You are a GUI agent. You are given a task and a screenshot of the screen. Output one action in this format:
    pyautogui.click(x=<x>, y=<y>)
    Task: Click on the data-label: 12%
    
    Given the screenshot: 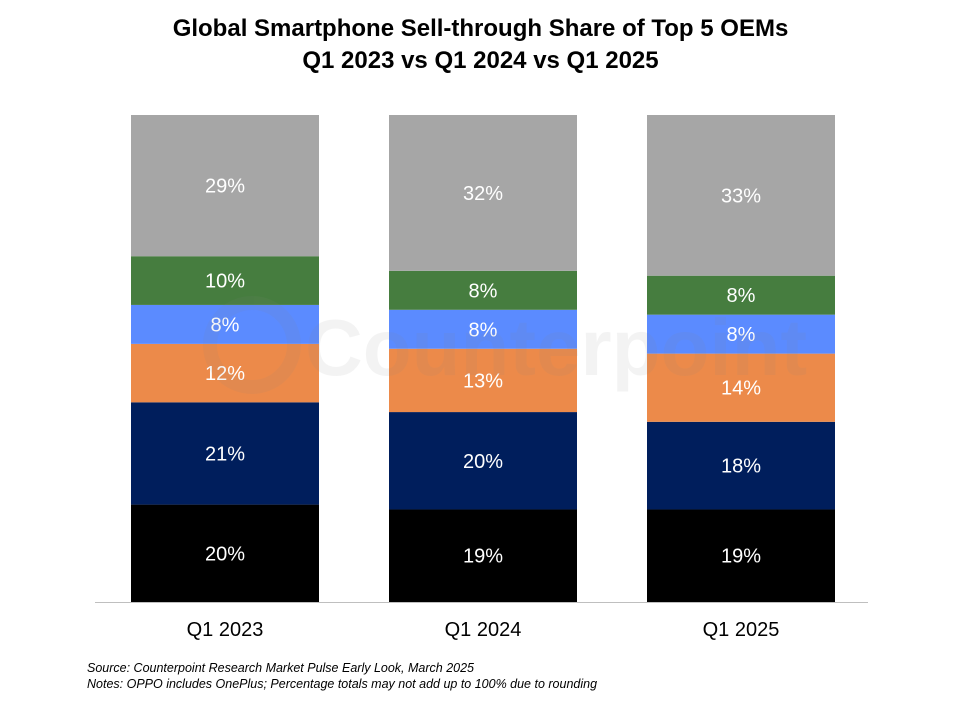 What is the action you would take?
    pyautogui.click(x=225, y=374)
    